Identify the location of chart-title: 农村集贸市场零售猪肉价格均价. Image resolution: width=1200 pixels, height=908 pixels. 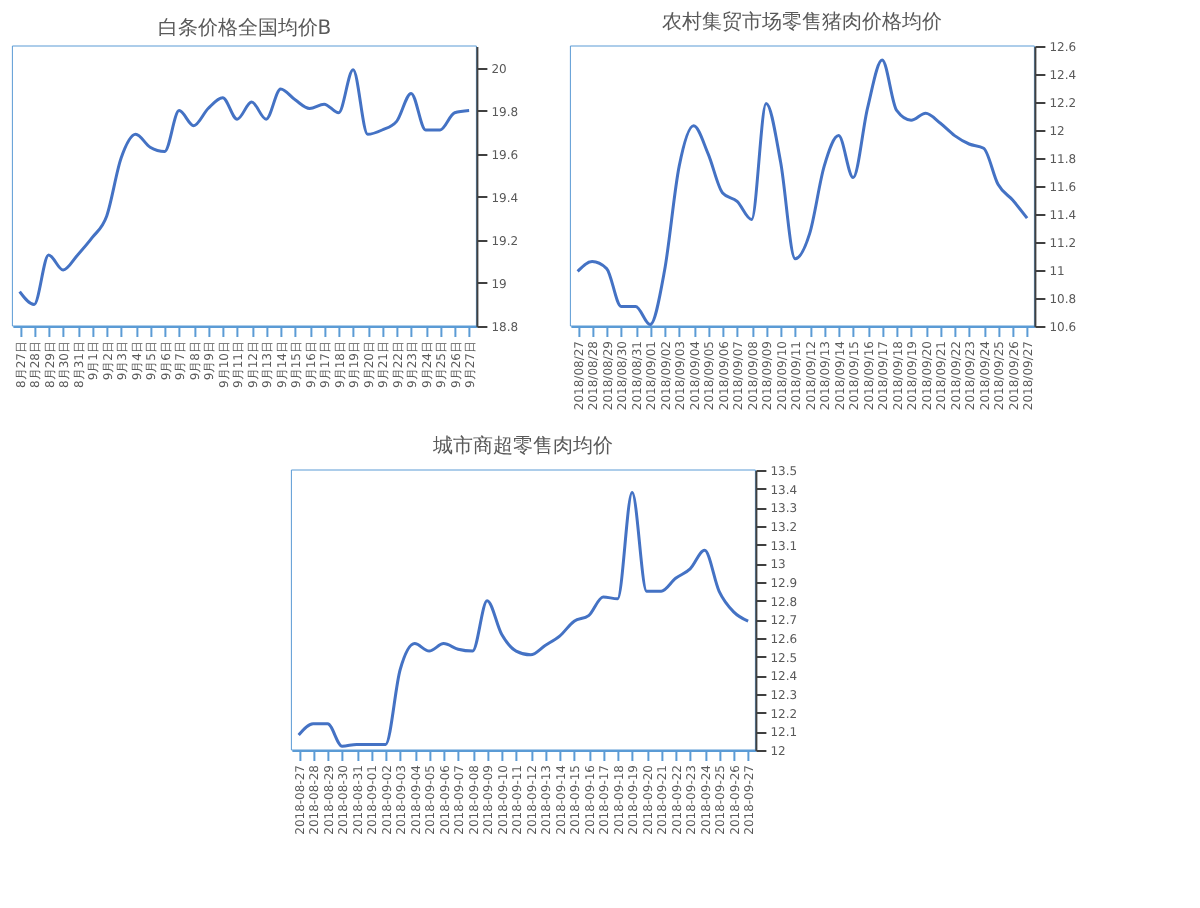
(802, 22).